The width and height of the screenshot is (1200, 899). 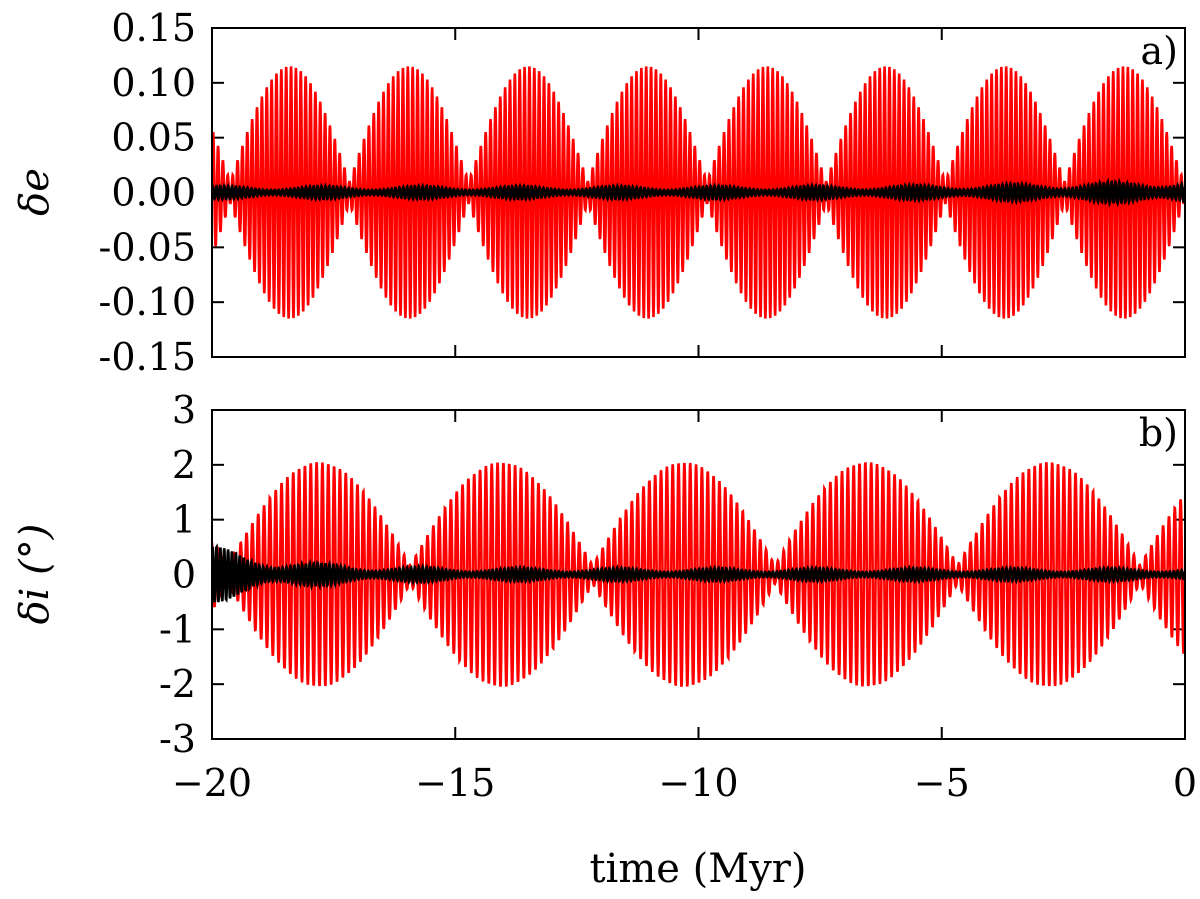 What do you see at coordinates (177, 739) in the screenshot?
I see `panel-b-y-tick-label: -3` at bounding box center [177, 739].